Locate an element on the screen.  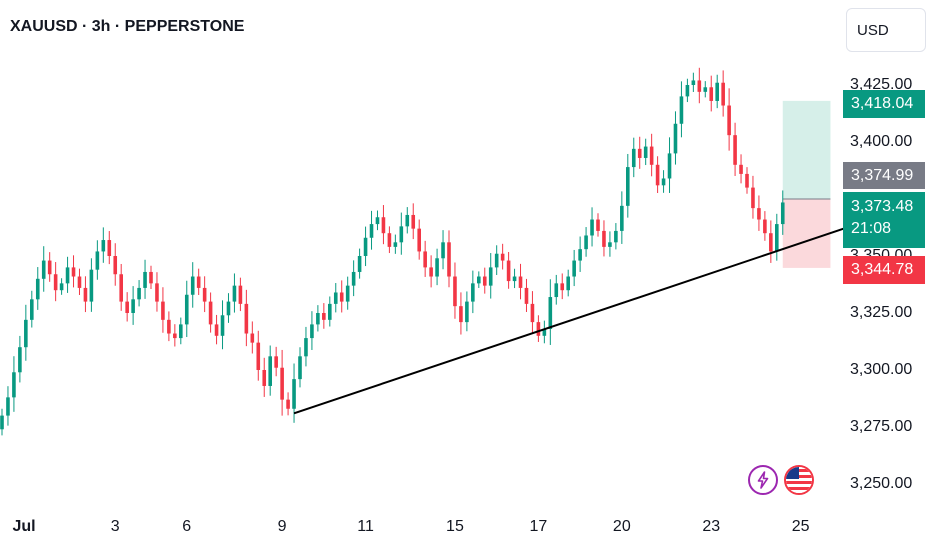
currency-button: USD is located at coordinates (886, 30).